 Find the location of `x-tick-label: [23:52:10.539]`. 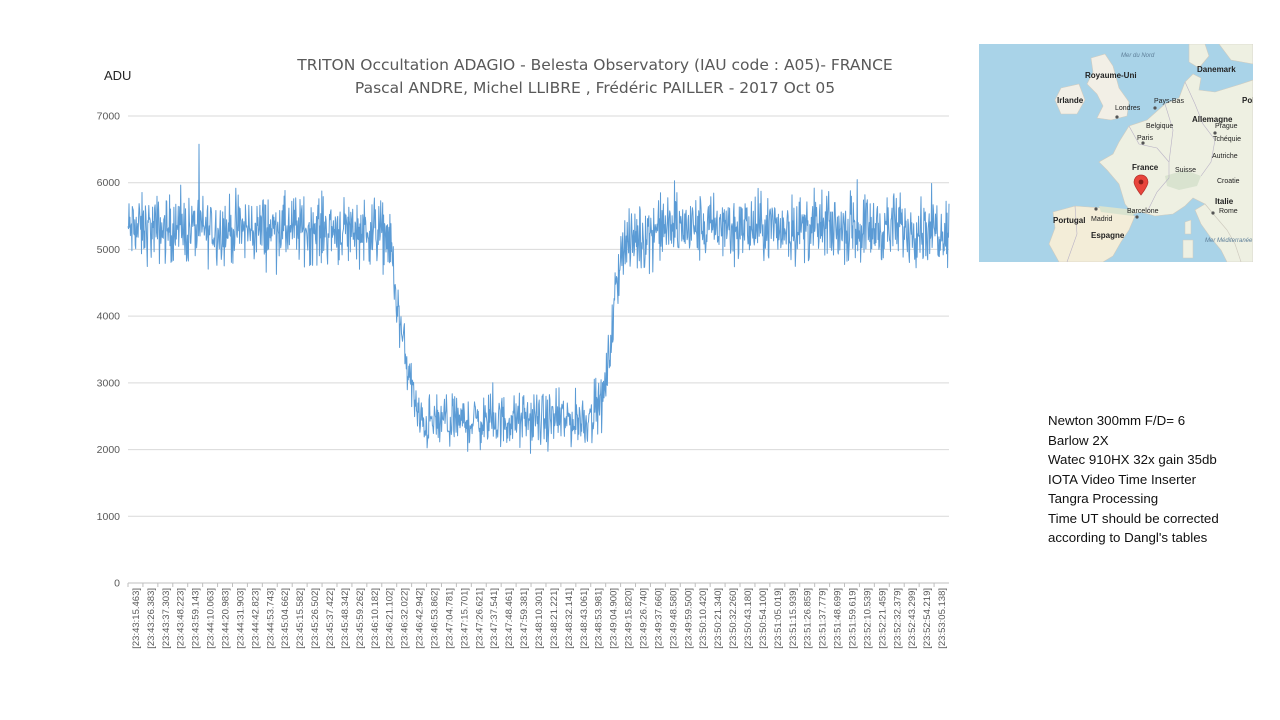

x-tick-label: [23:52:10.539] is located at coordinates (867, 618).